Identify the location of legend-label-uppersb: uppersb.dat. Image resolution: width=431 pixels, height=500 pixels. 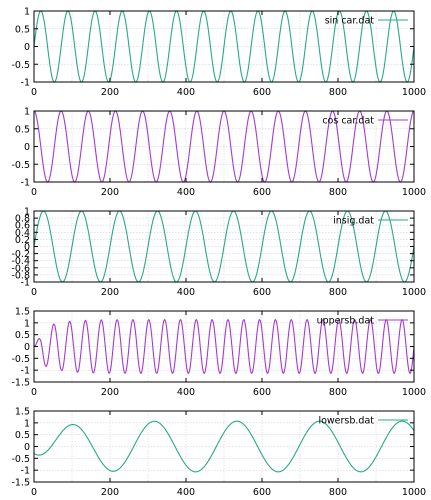
(346, 321).